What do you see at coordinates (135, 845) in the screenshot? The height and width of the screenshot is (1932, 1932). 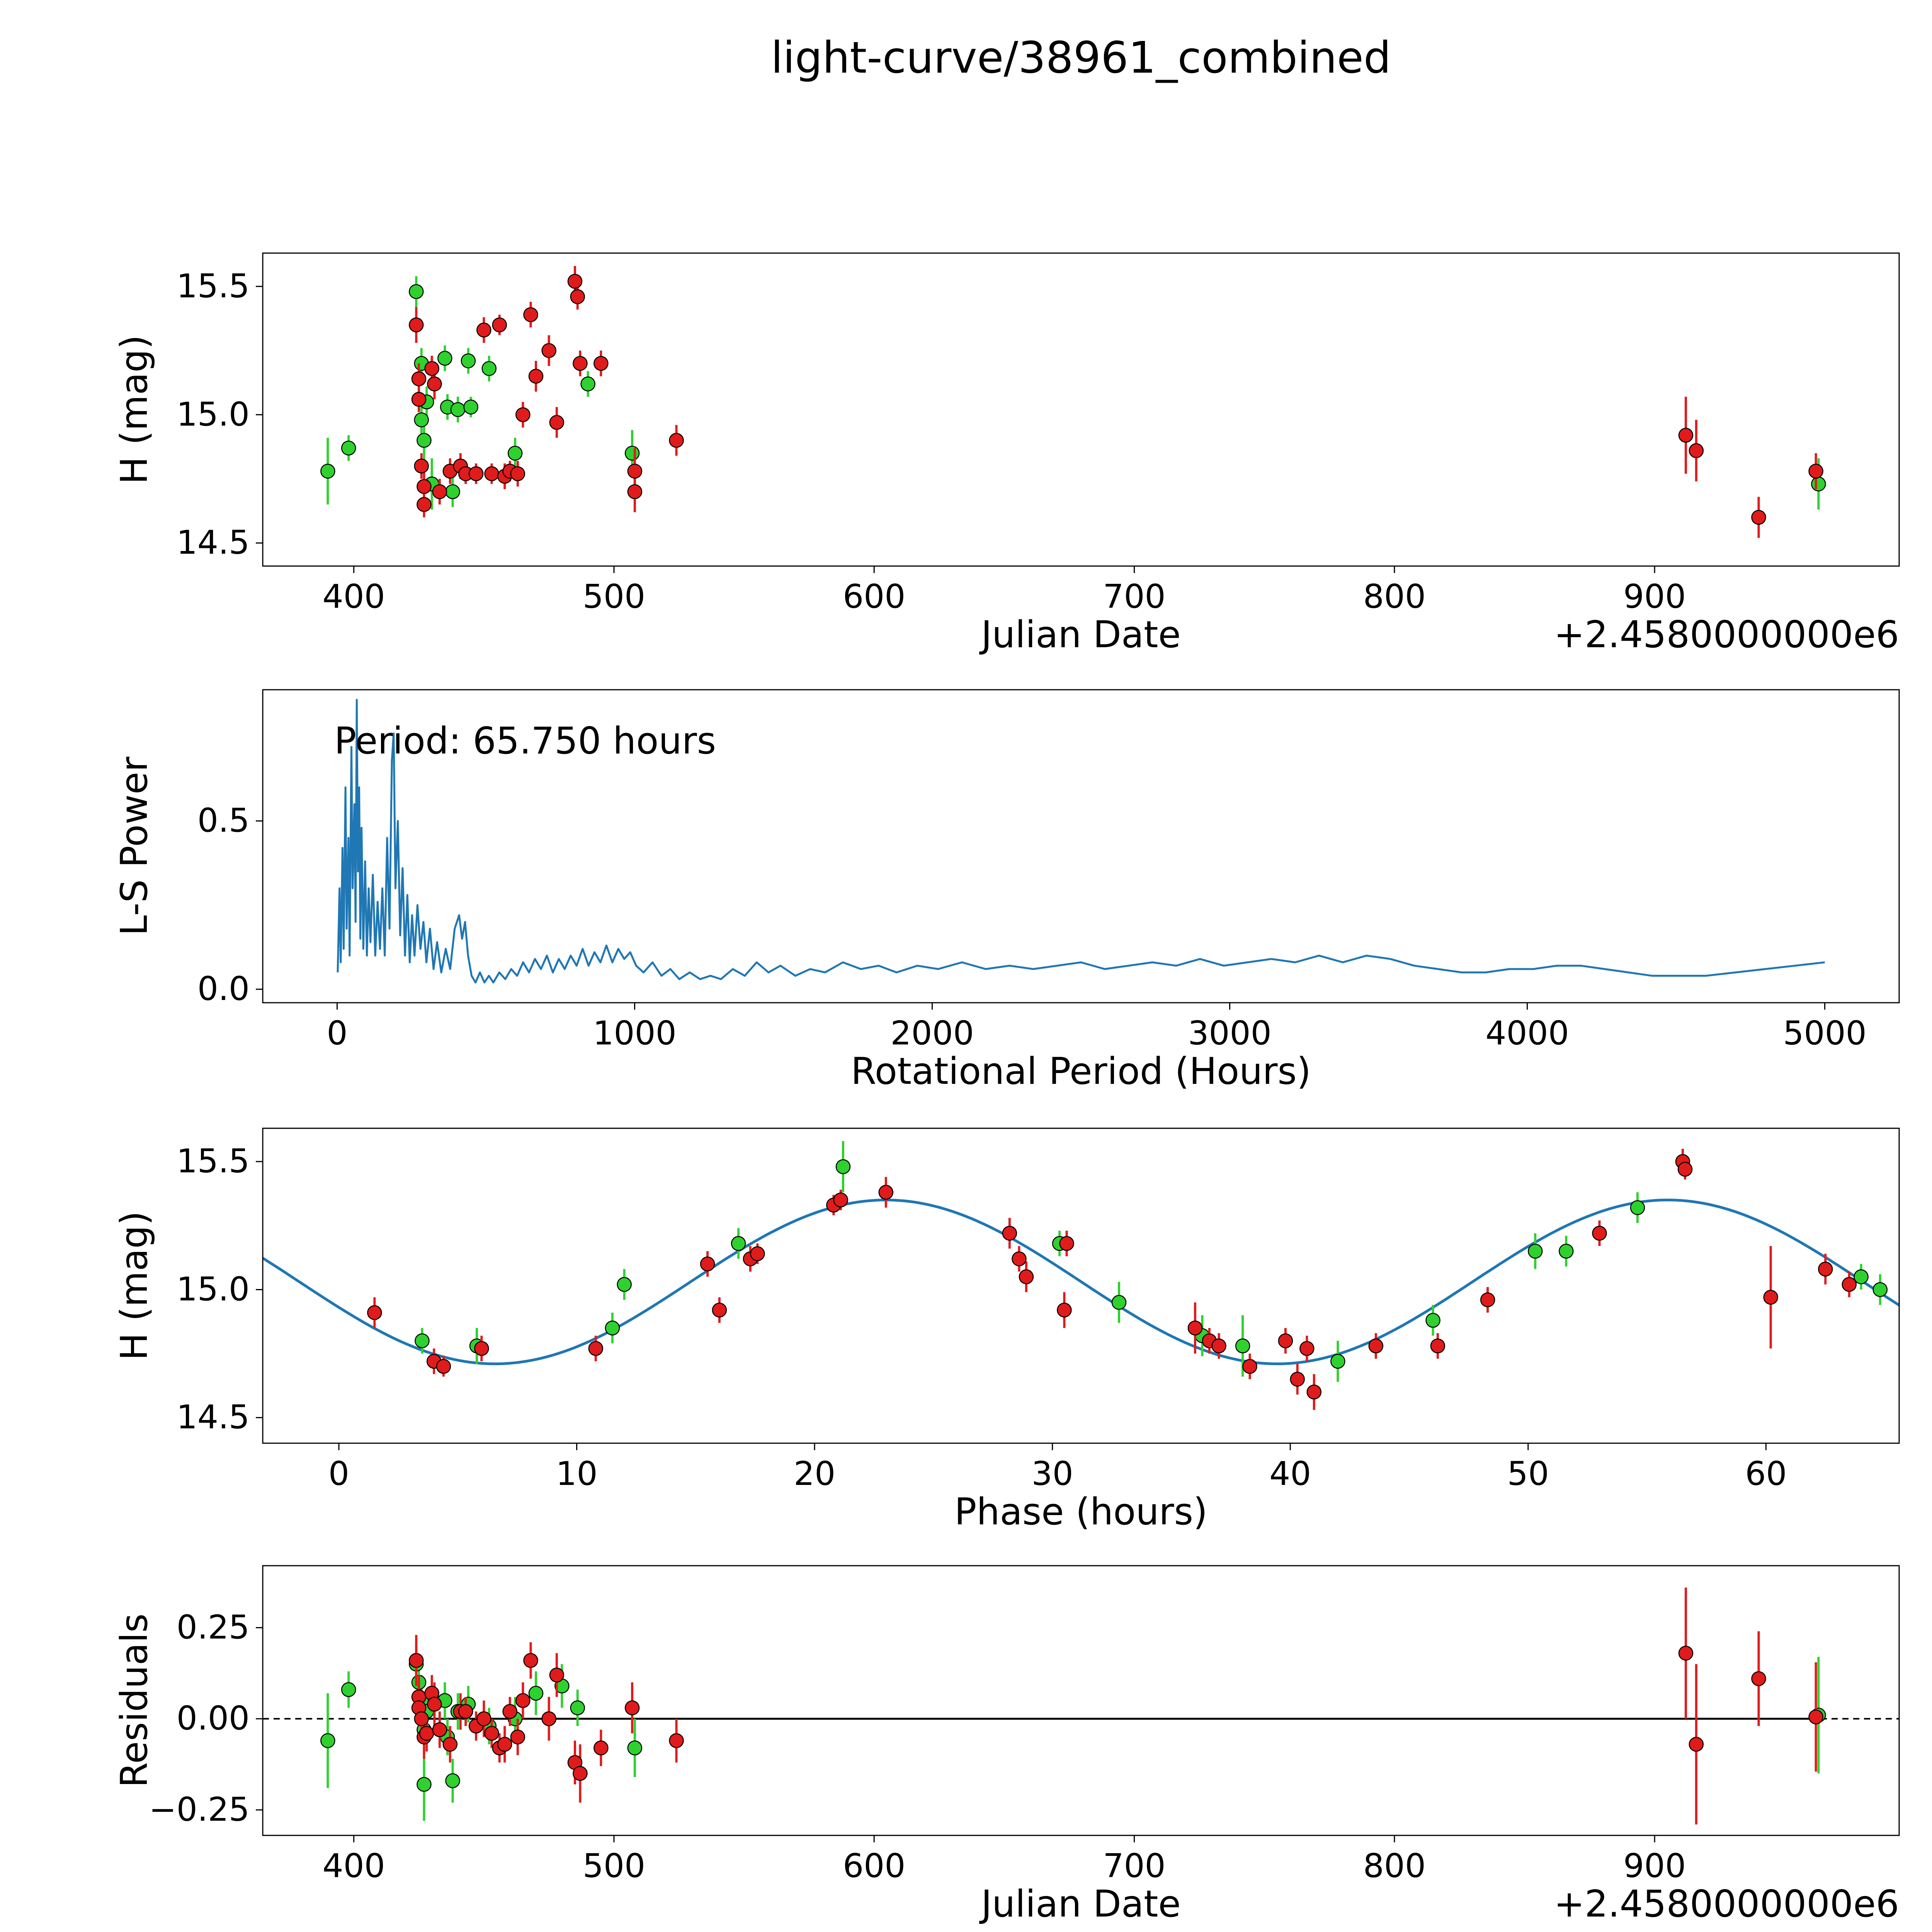 I see `ylabel-periodogram: L-S Power` at bounding box center [135, 845].